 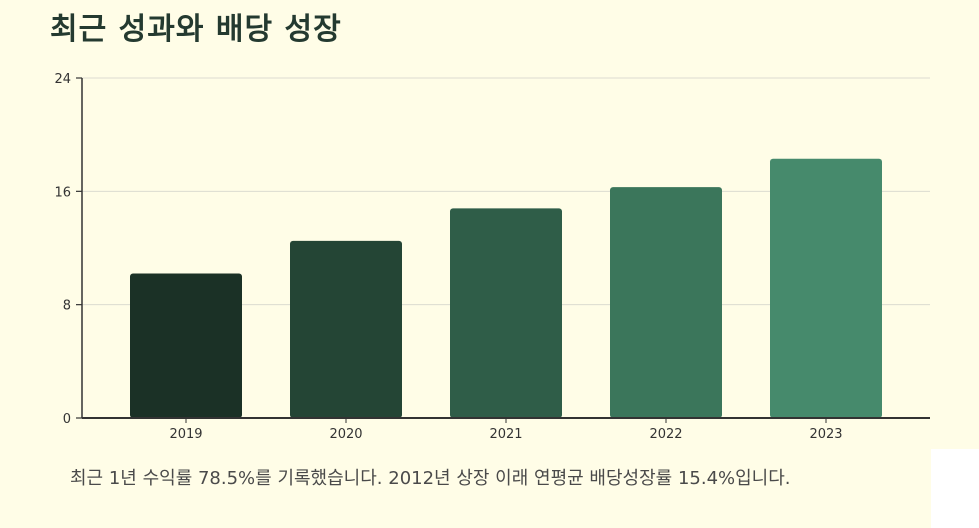 I want to click on chart-title: 최근 성과와 배당 성장, so click(x=196, y=29).